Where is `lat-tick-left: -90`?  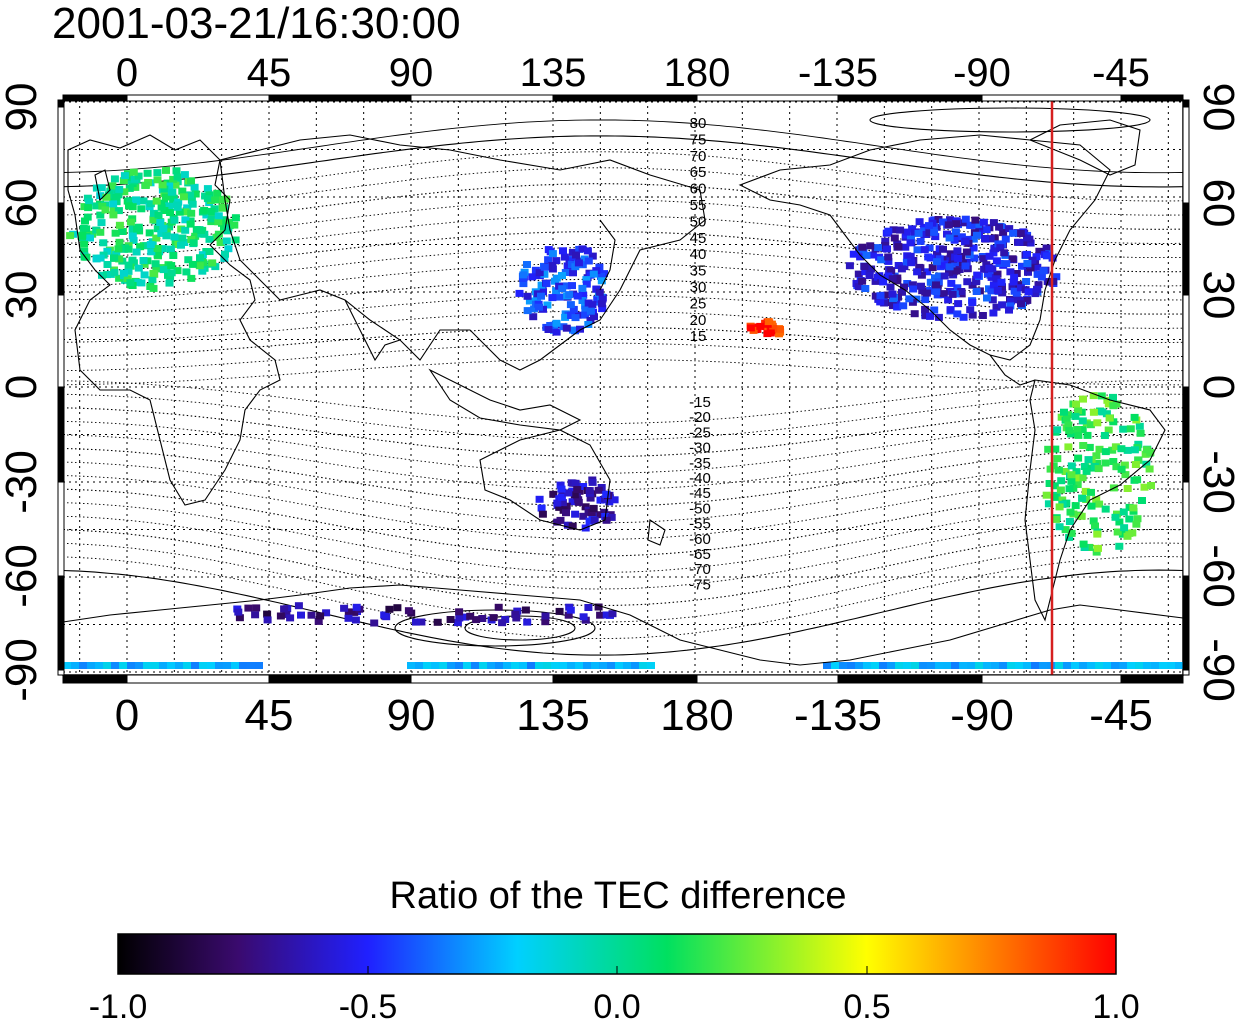 lat-tick-left: -90 is located at coordinates (23, 670).